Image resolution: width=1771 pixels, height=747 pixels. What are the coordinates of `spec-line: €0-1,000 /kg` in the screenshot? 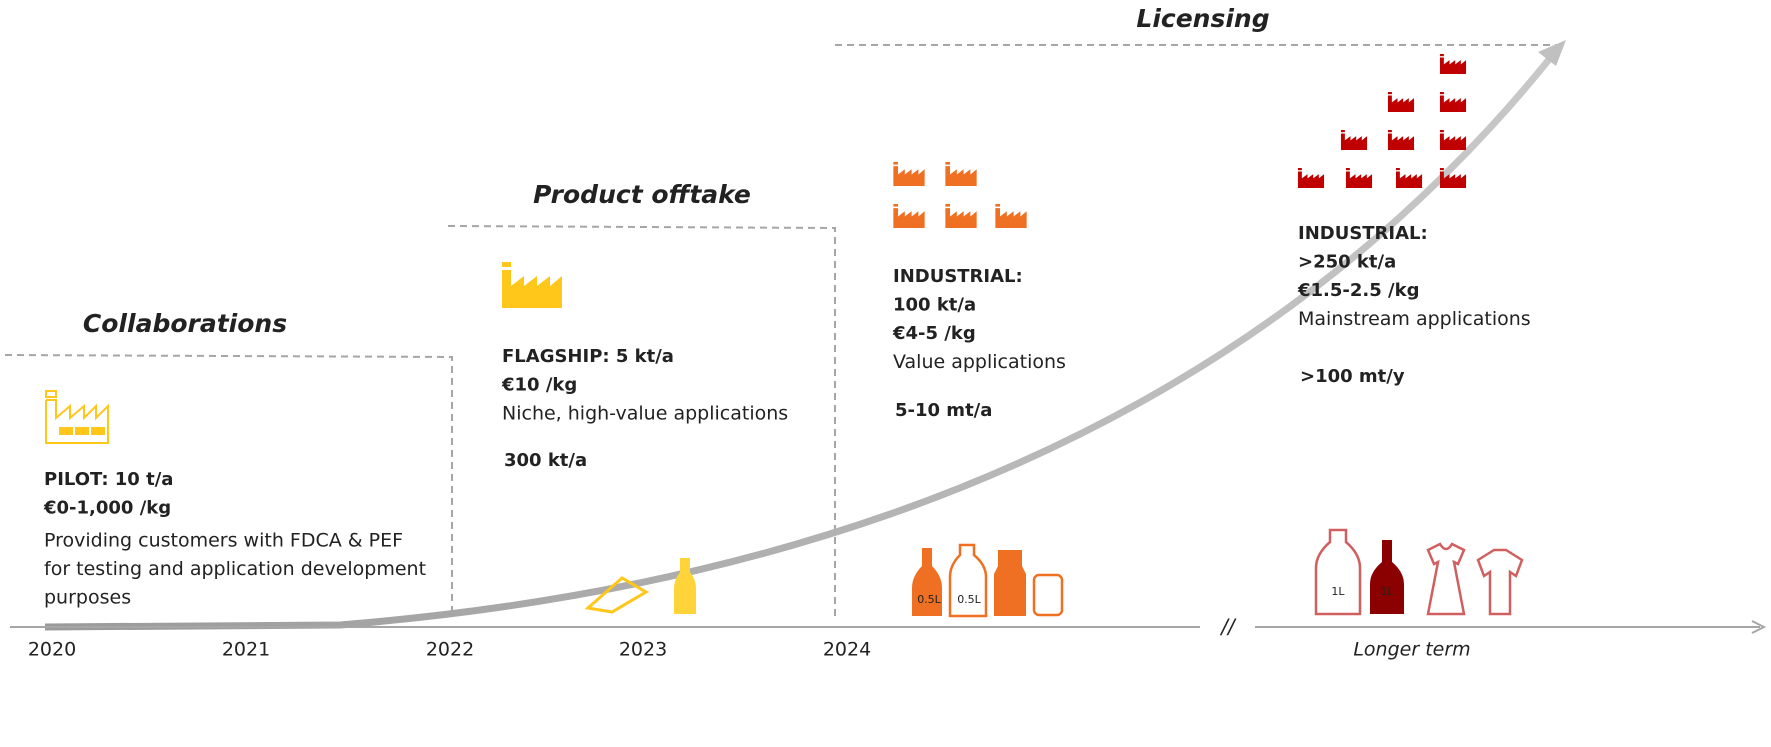 It's located at (107, 508).